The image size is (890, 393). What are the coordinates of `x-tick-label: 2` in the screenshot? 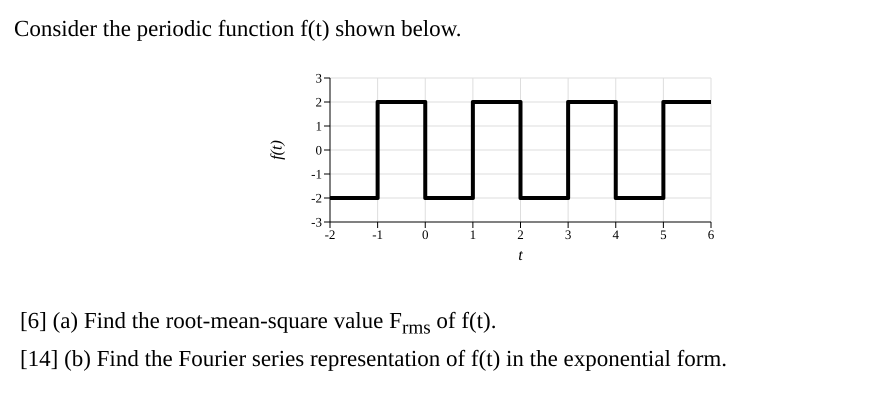 It's located at (520, 234).